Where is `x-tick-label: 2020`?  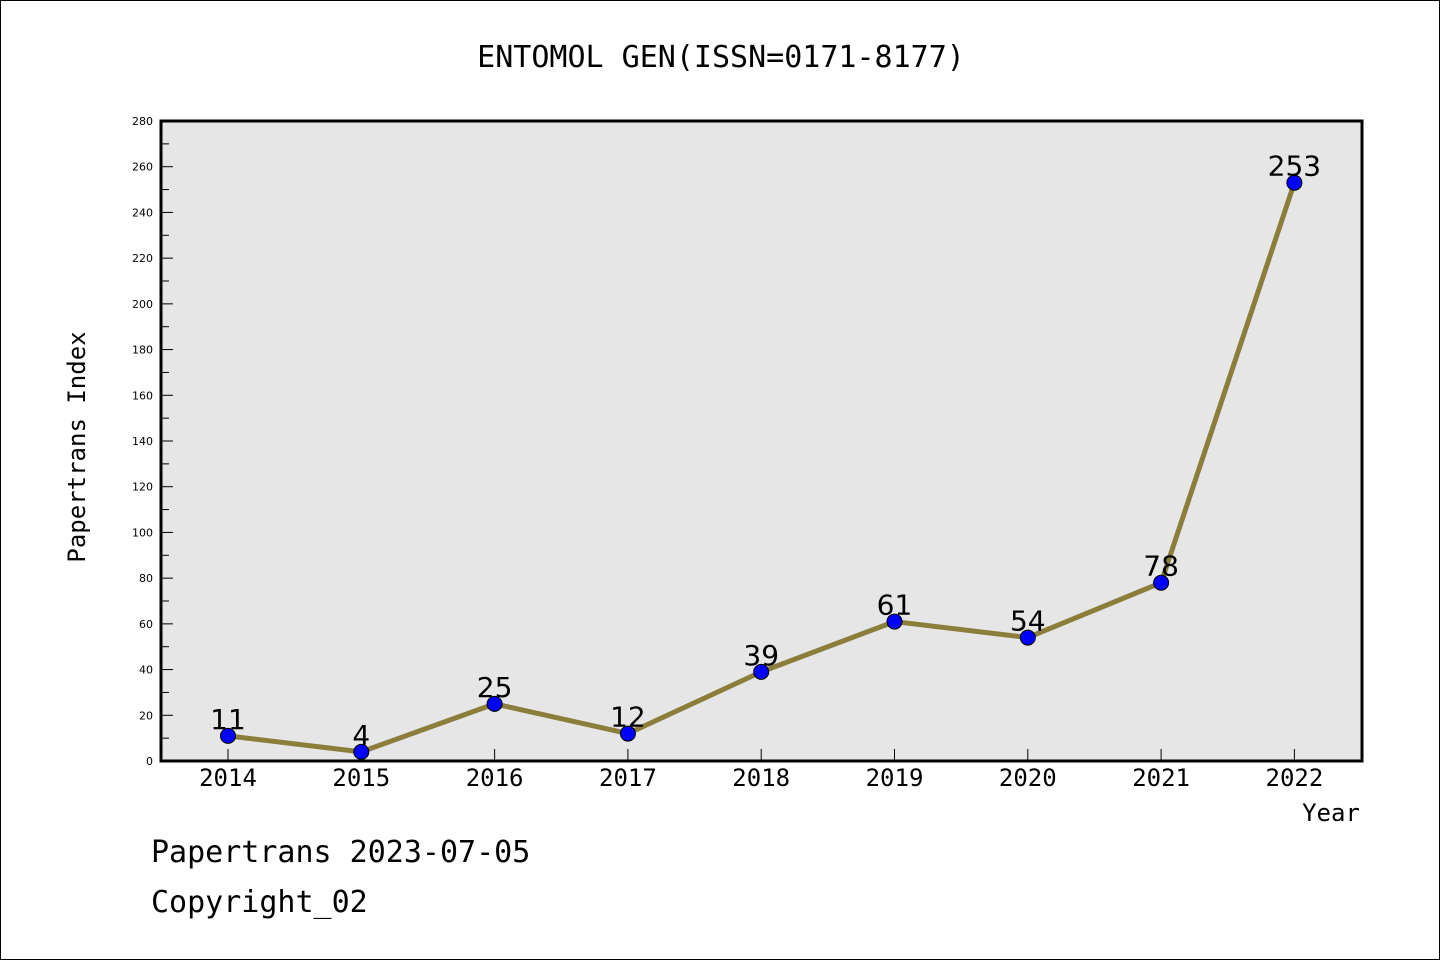 x-tick-label: 2020 is located at coordinates (1028, 778).